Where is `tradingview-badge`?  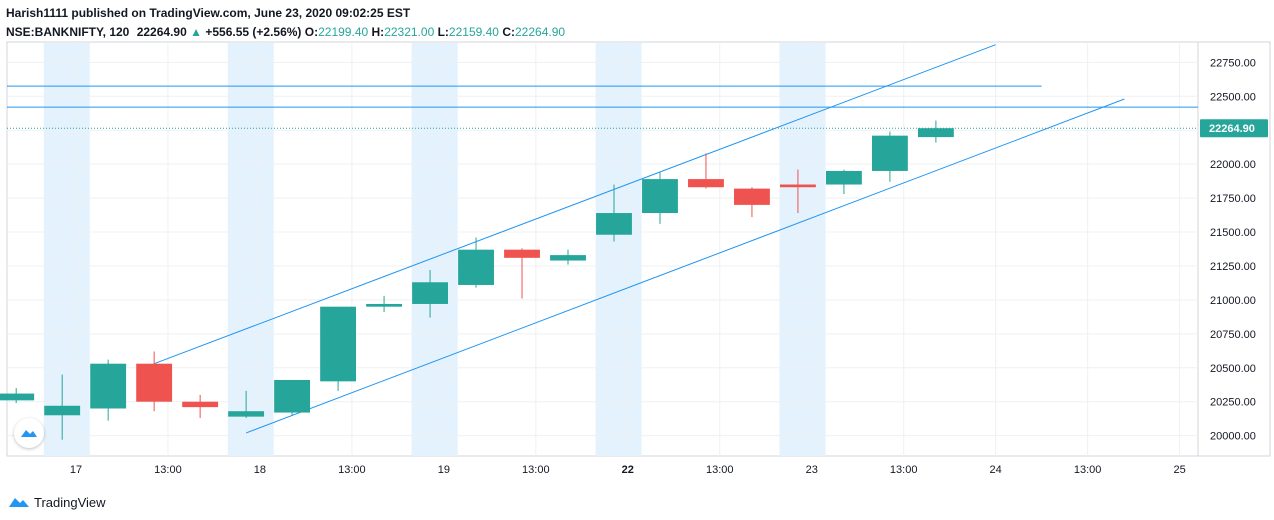 tradingview-badge is located at coordinates (29, 433).